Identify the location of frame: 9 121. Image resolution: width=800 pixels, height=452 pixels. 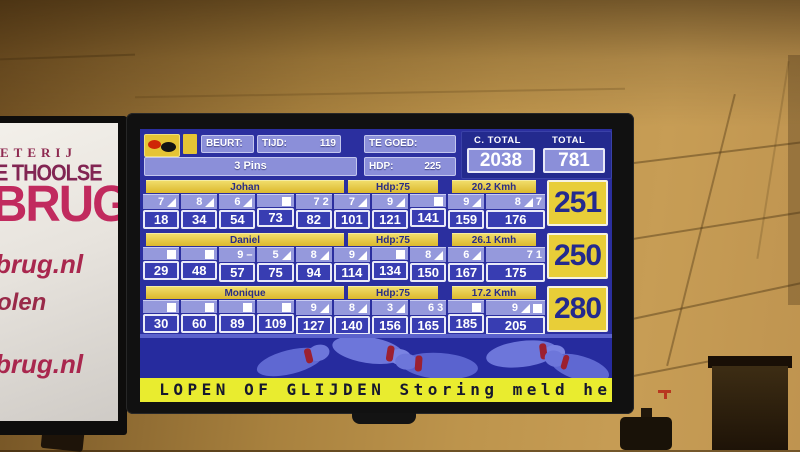
(390, 211).